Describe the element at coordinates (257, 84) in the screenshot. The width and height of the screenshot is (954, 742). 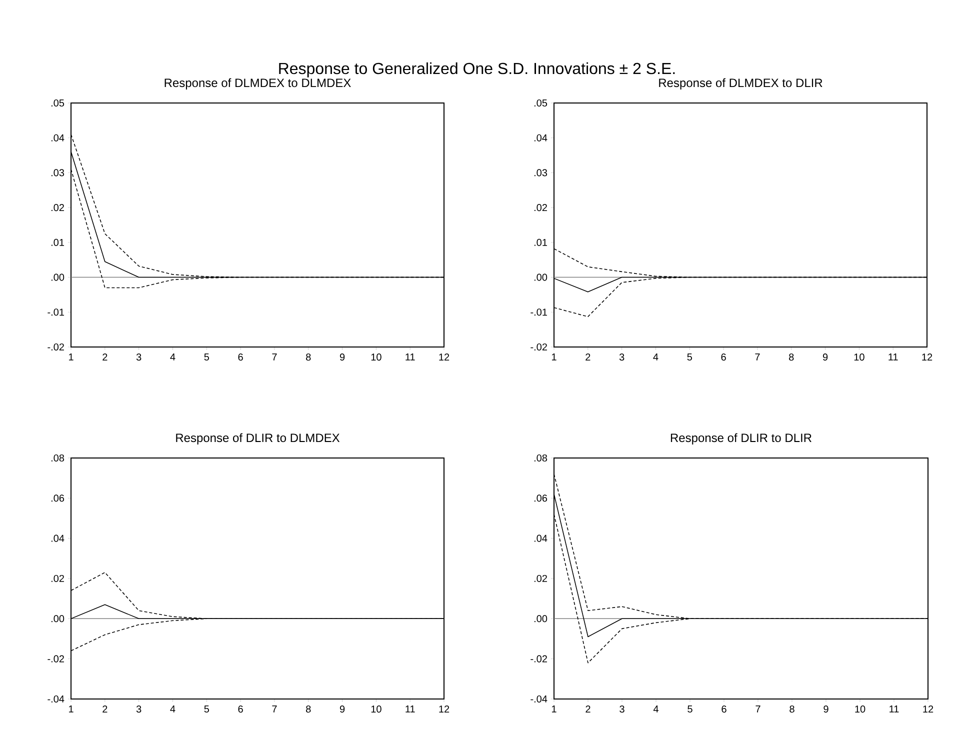
I see `chart-subtitle: Response of DLMDEX to DLMDEX` at that location.